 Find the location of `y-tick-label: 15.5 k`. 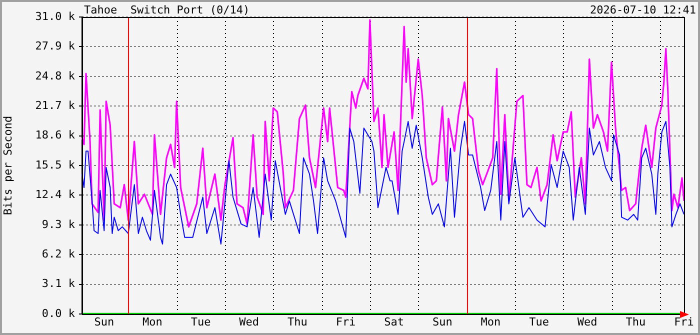

y-tick-label: 15.5 k is located at coordinates (55, 165).